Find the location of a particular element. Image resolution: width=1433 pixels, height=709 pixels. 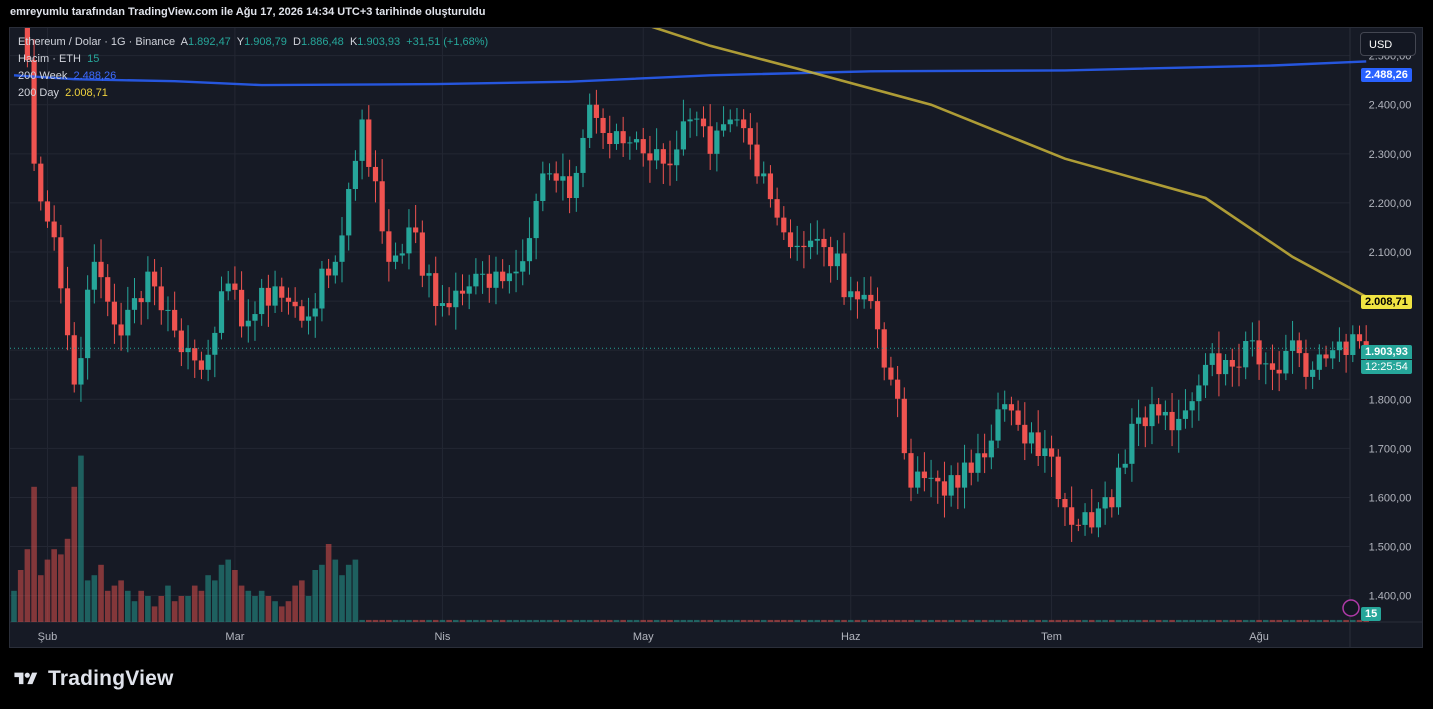

legend-200-week-row: 200 Week 2.488,26 is located at coordinates (67, 76).